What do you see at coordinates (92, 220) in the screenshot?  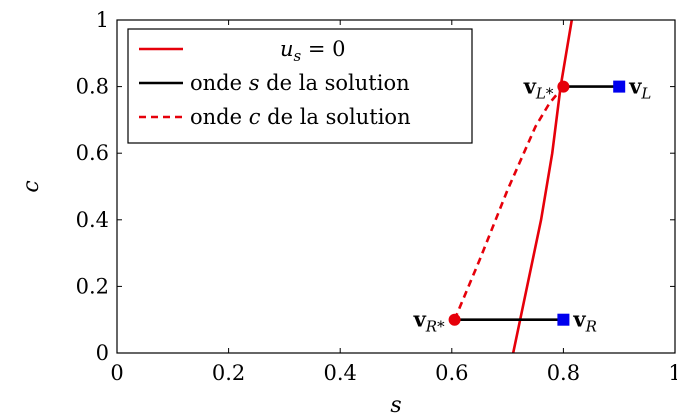 I see `y-tick-label: 0.4` at bounding box center [92, 220].